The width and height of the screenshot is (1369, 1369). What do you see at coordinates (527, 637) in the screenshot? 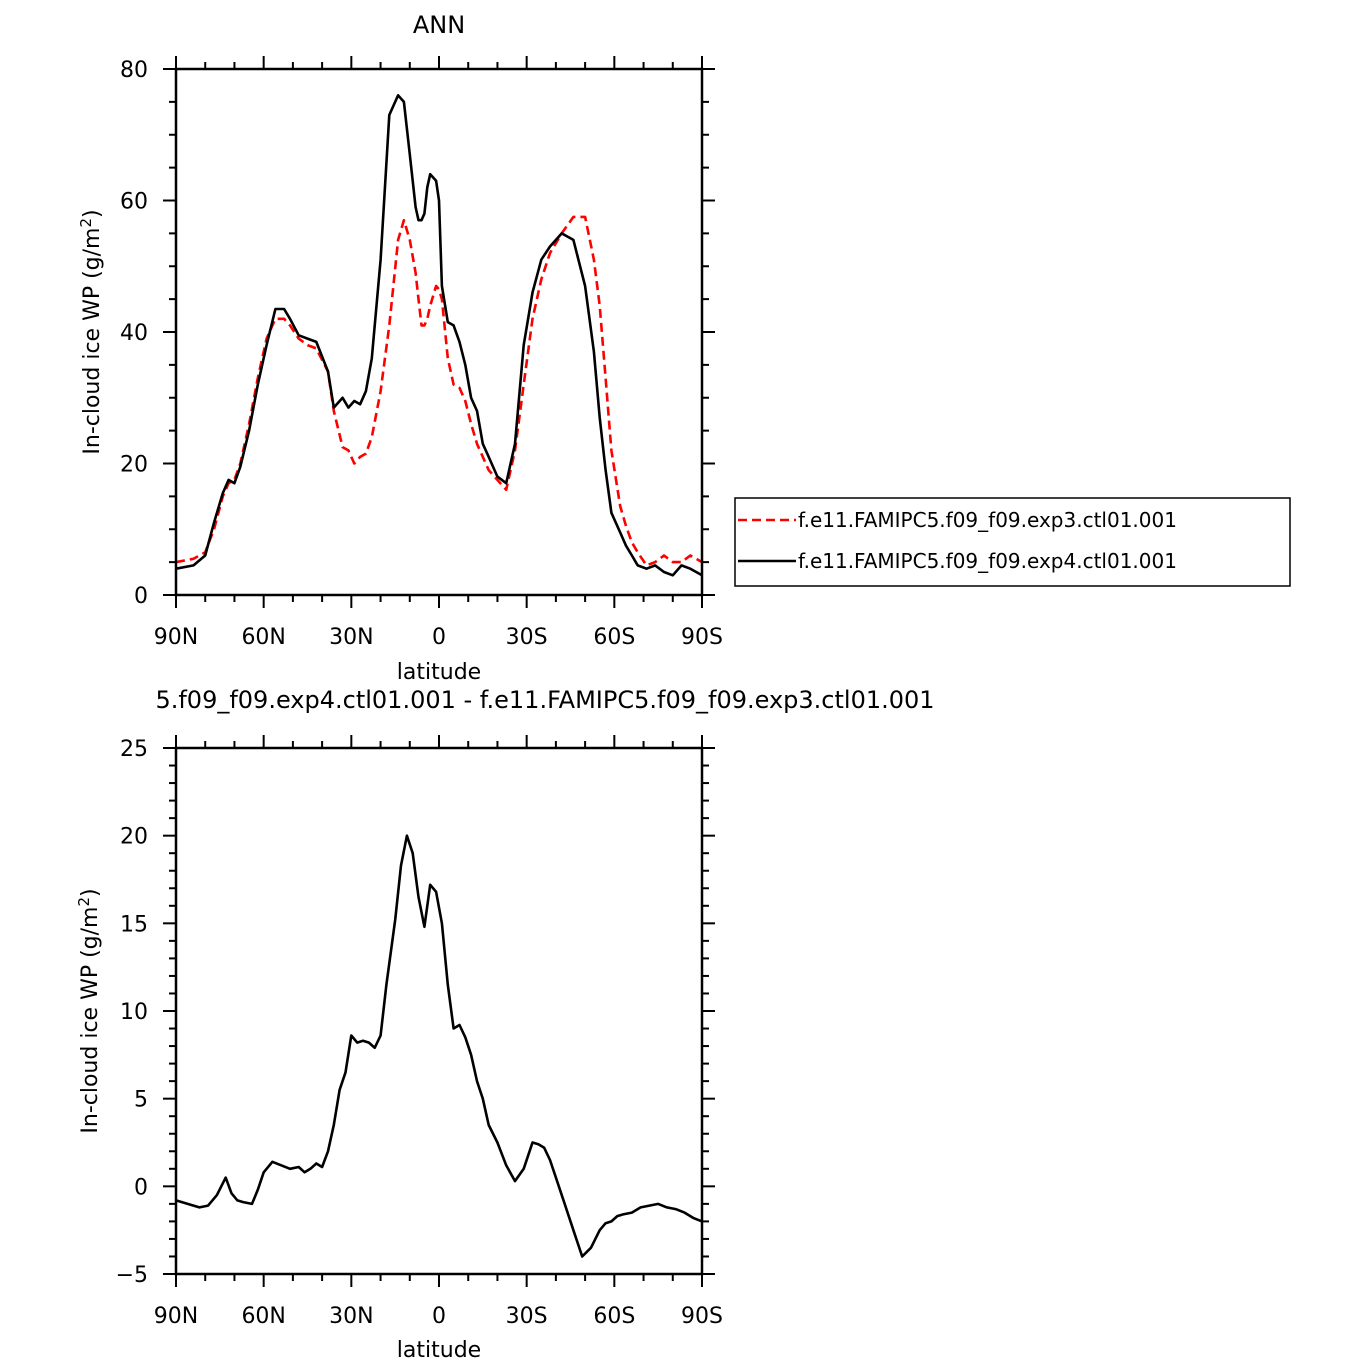
I see `top-x-tick-label: 30S` at bounding box center [527, 637].